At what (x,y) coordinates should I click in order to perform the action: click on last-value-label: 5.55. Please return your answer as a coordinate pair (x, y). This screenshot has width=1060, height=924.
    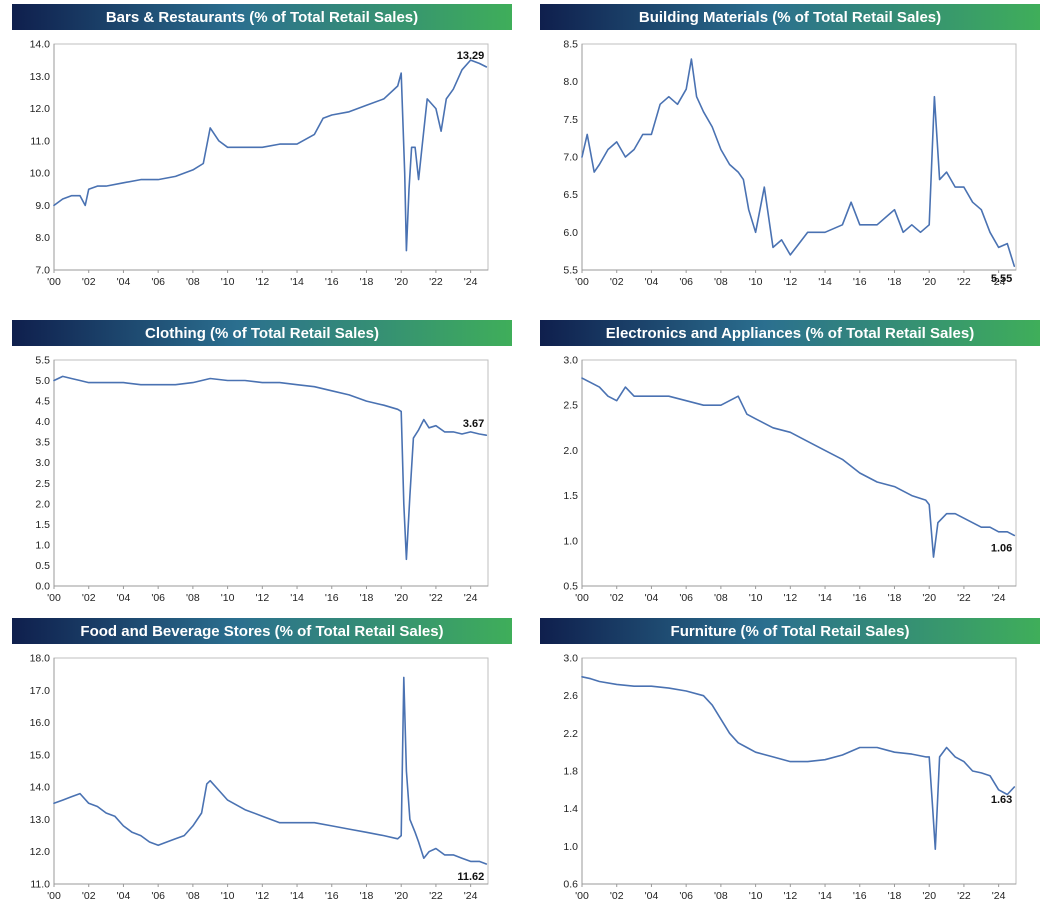
    Looking at the image, I should click on (1001, 279).